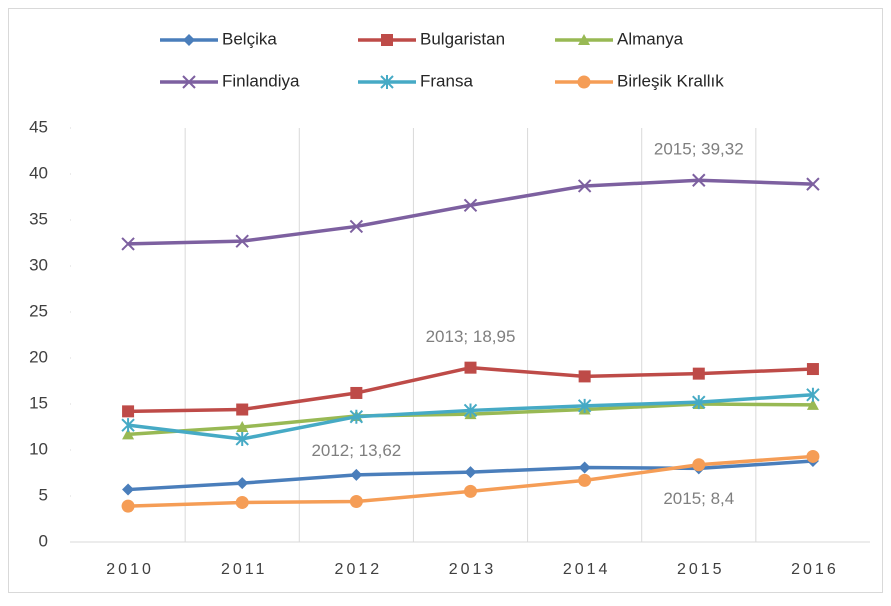  What do you see at coordinates (415, 80) in the screenshot?
I see `legend-item: Fransa` at bounding box center [415, 80].